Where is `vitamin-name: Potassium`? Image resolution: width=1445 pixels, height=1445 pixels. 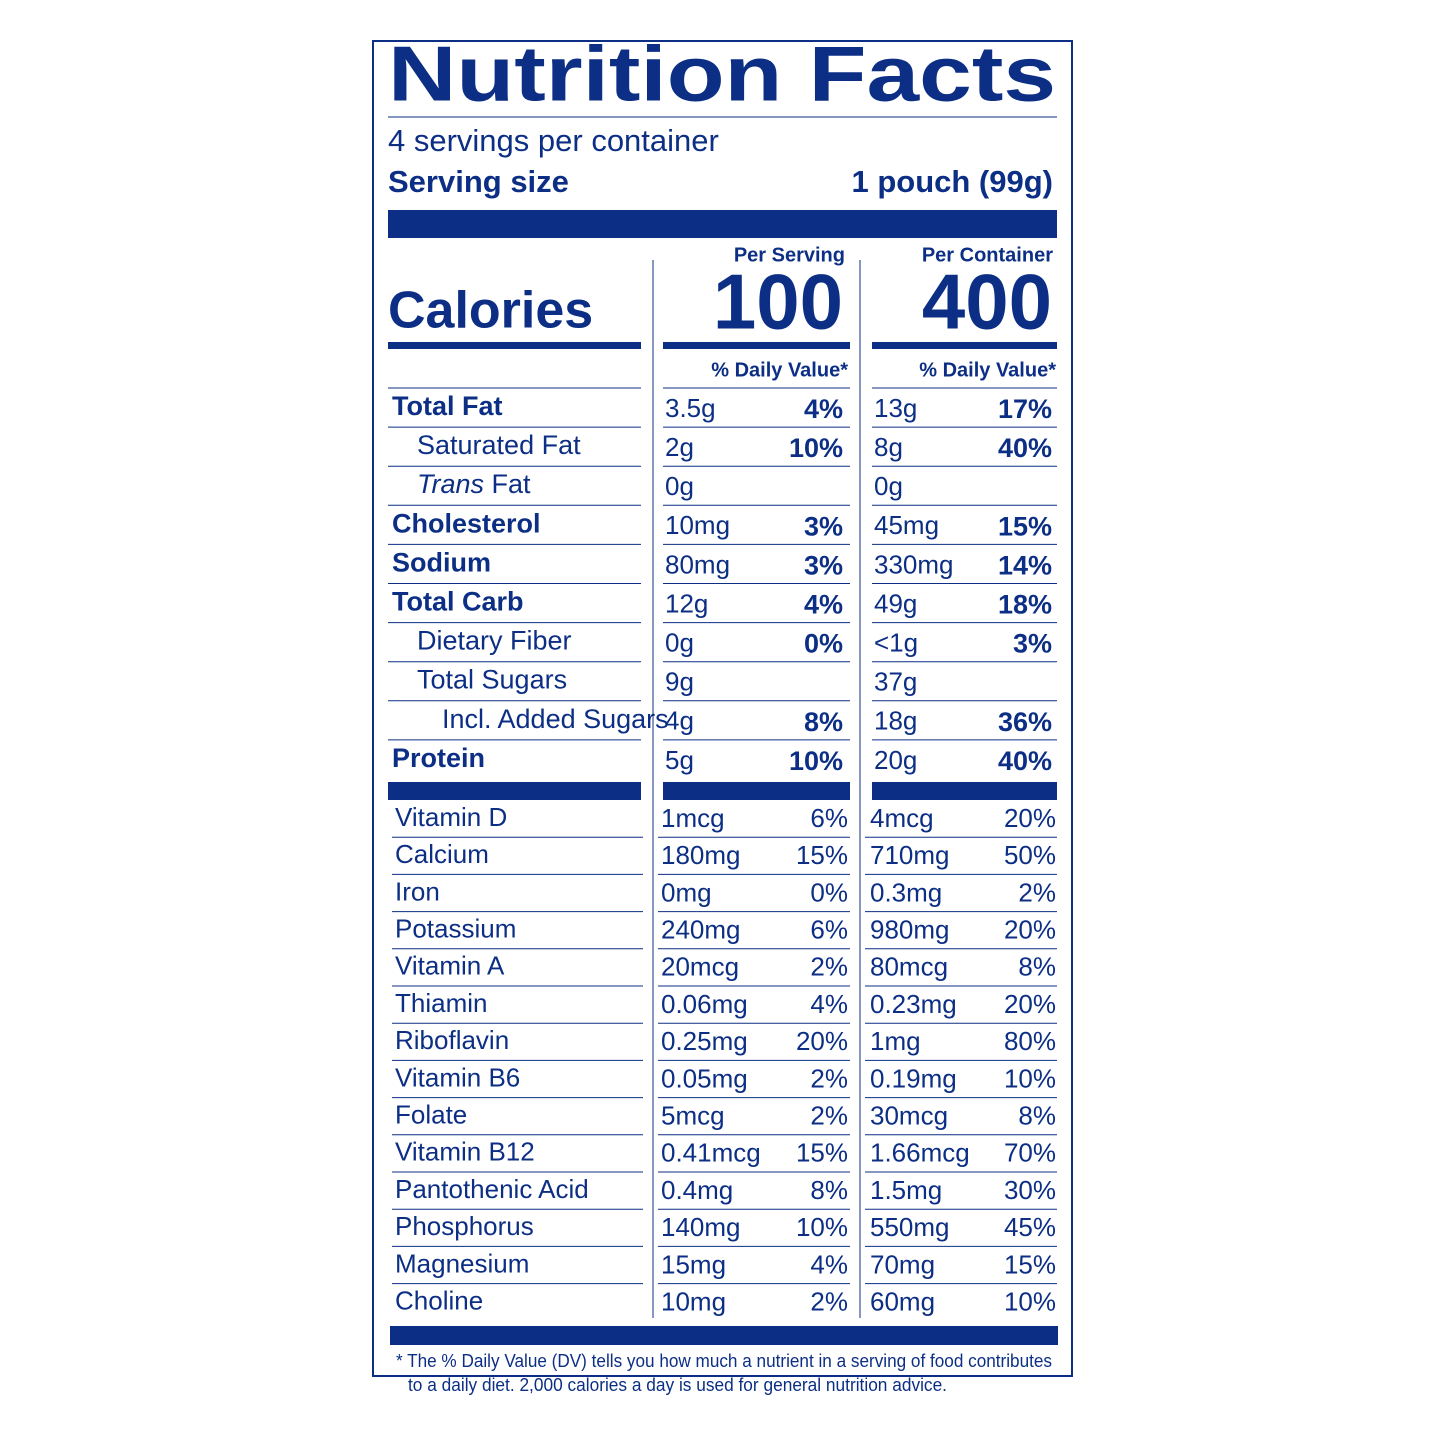 vitamin-name: Potassium is located at coordinates (455, 928).